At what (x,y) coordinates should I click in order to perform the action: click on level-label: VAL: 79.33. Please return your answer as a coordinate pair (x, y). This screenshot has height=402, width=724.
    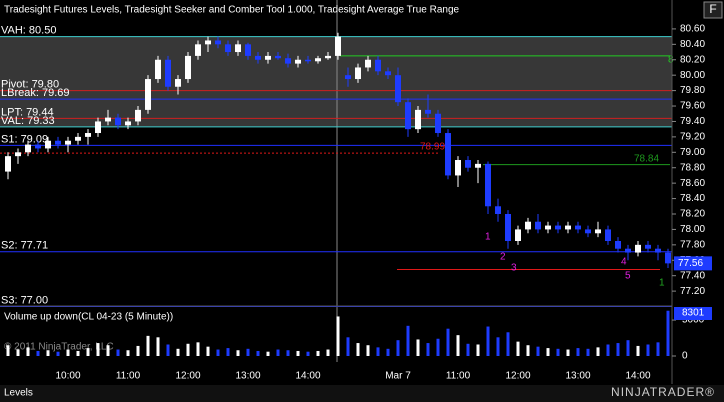
    Looking at the image, I should click on (28, 121).